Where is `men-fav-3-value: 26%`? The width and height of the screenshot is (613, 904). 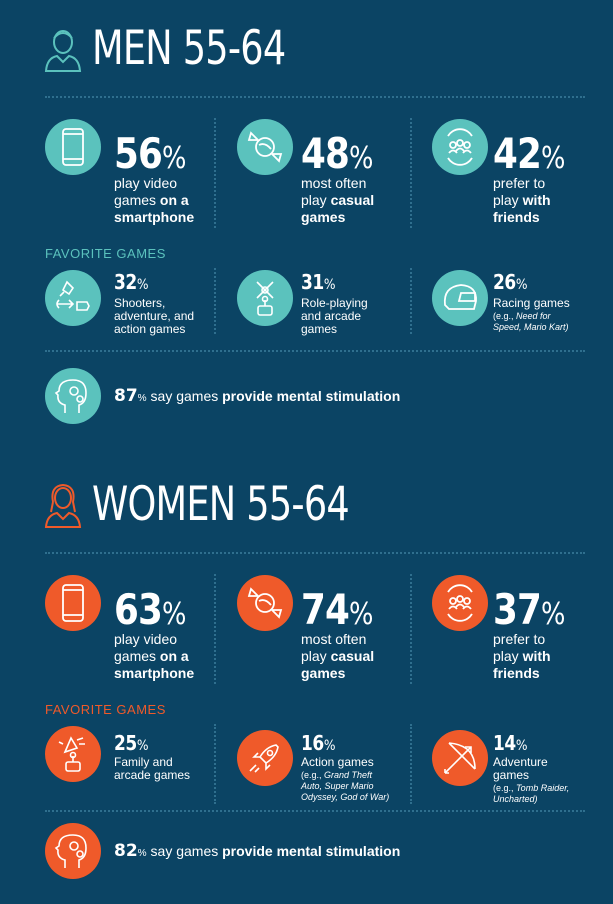
men-fav-3-value: 26% is located at coordinates (510, 282).